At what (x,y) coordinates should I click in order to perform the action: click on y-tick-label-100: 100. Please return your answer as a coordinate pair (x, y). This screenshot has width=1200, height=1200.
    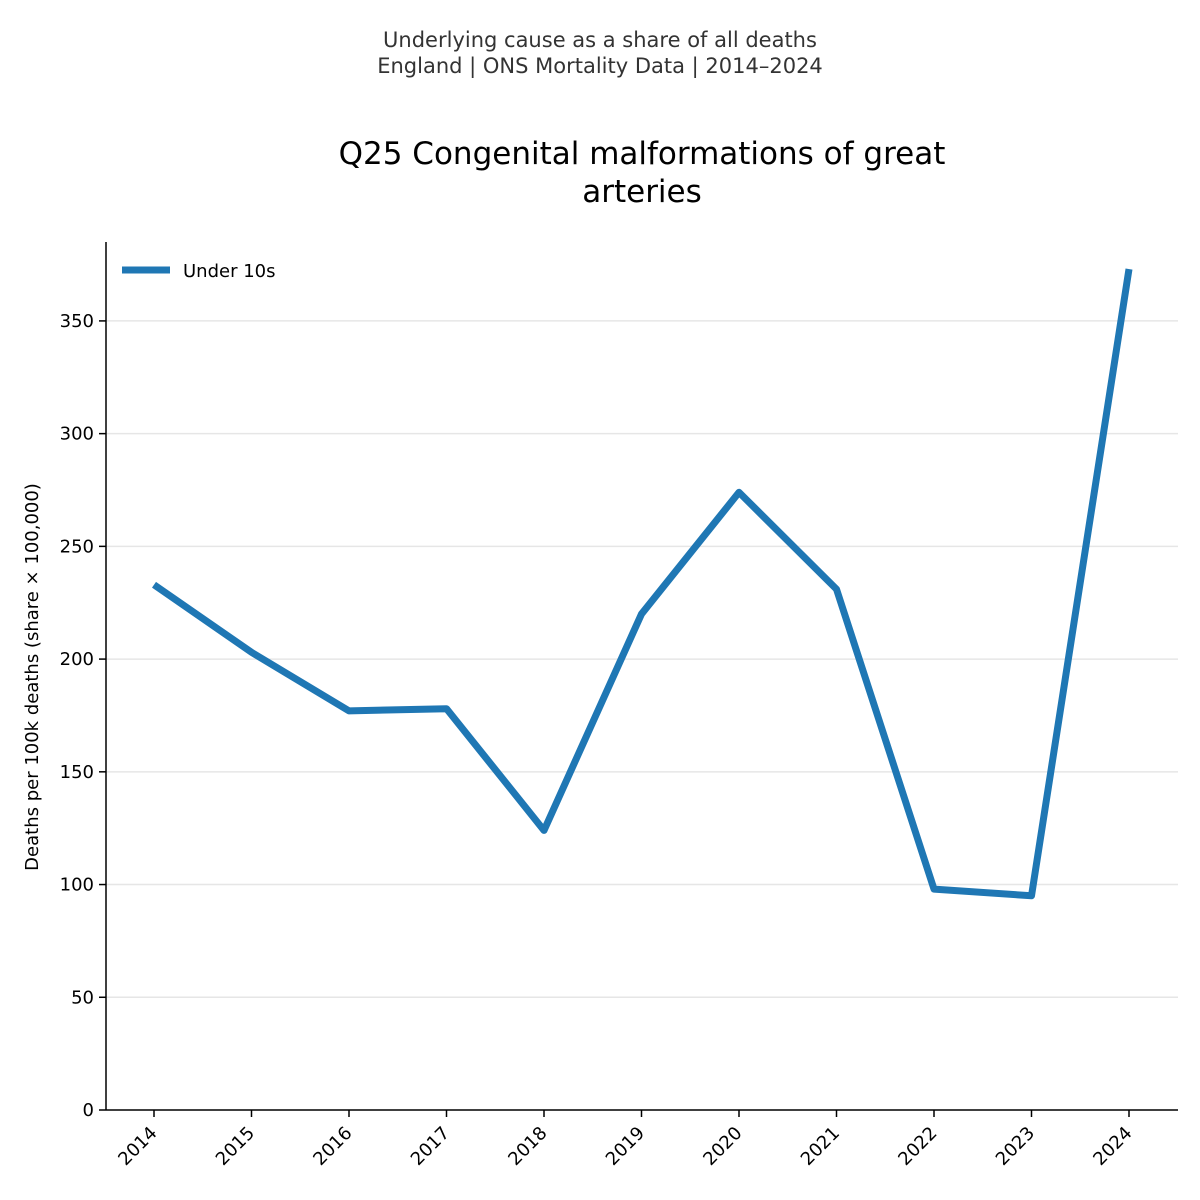
    Looking at the image, I should click on (77, 885).